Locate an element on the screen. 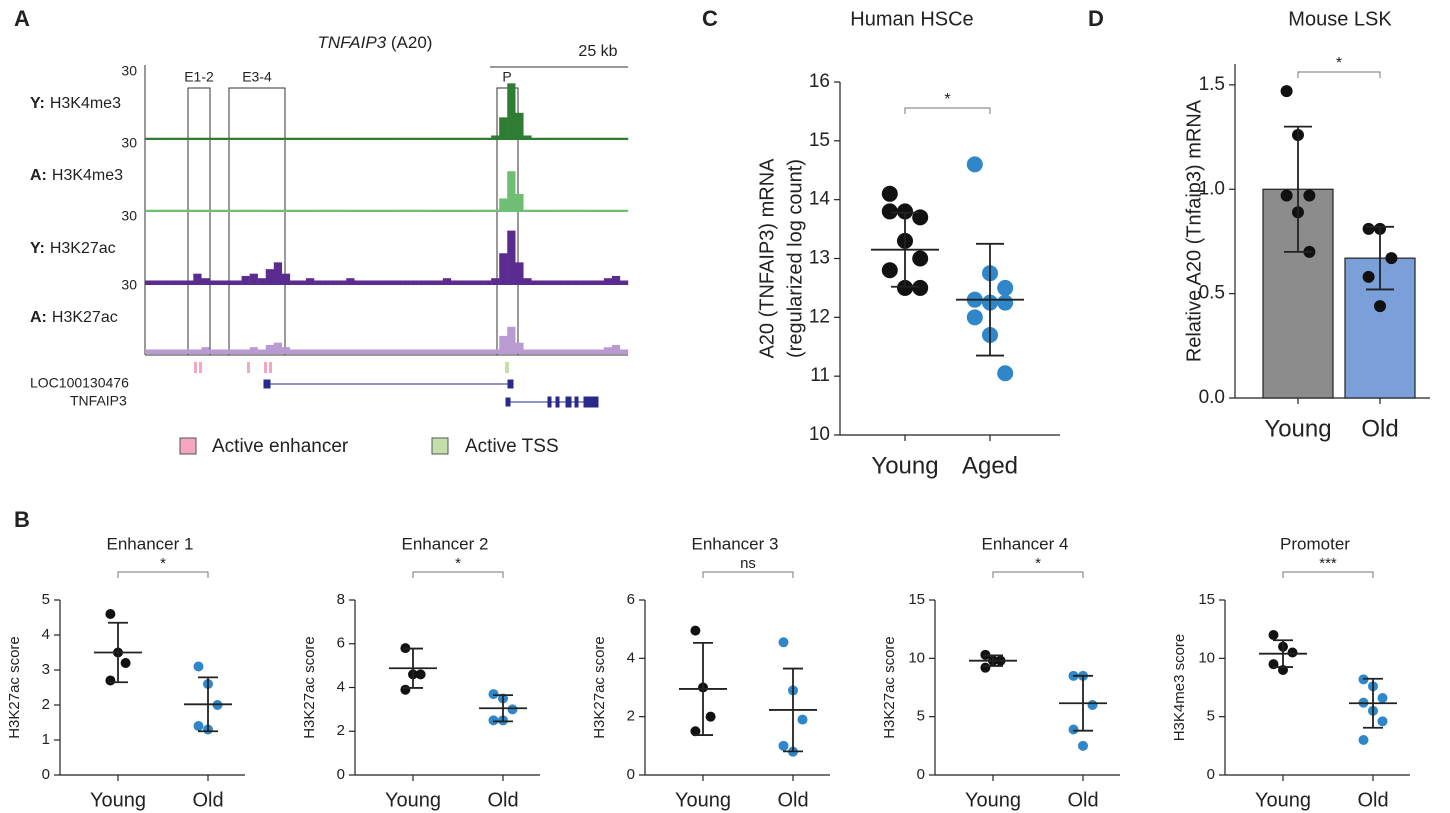 The height and width of the screenshot is (813, 1450). y-axis-label: A20 (TNFAIP3) mRNA is located at coordinates (767, 258).